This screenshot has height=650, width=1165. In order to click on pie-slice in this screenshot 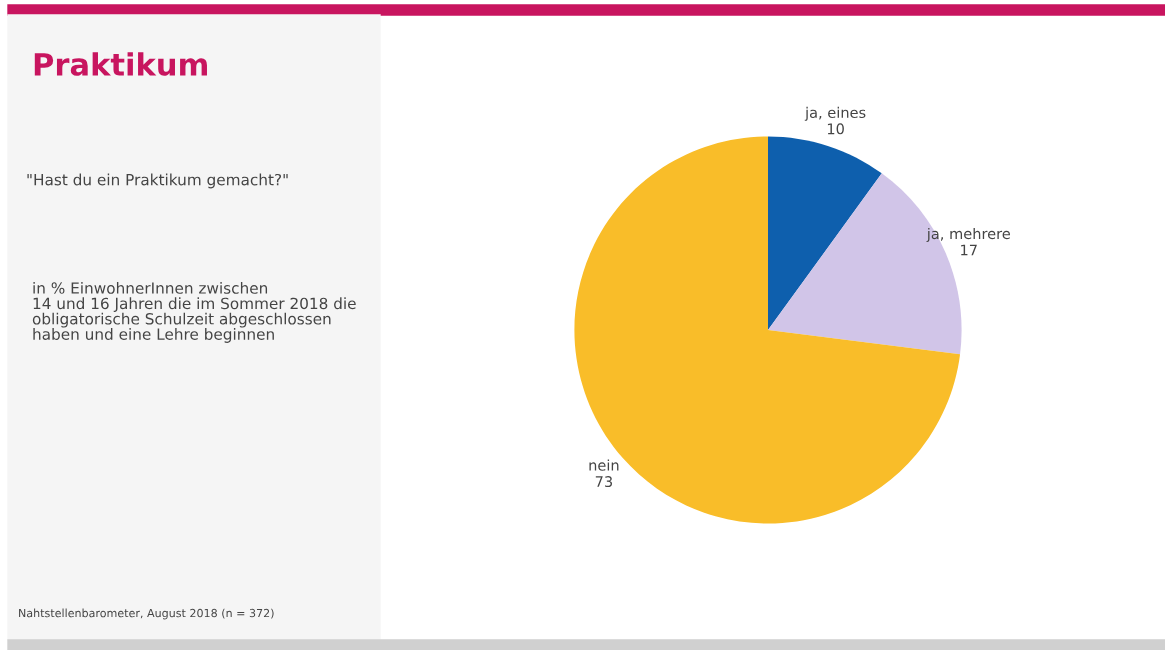, I will do `click(825, 233)`.